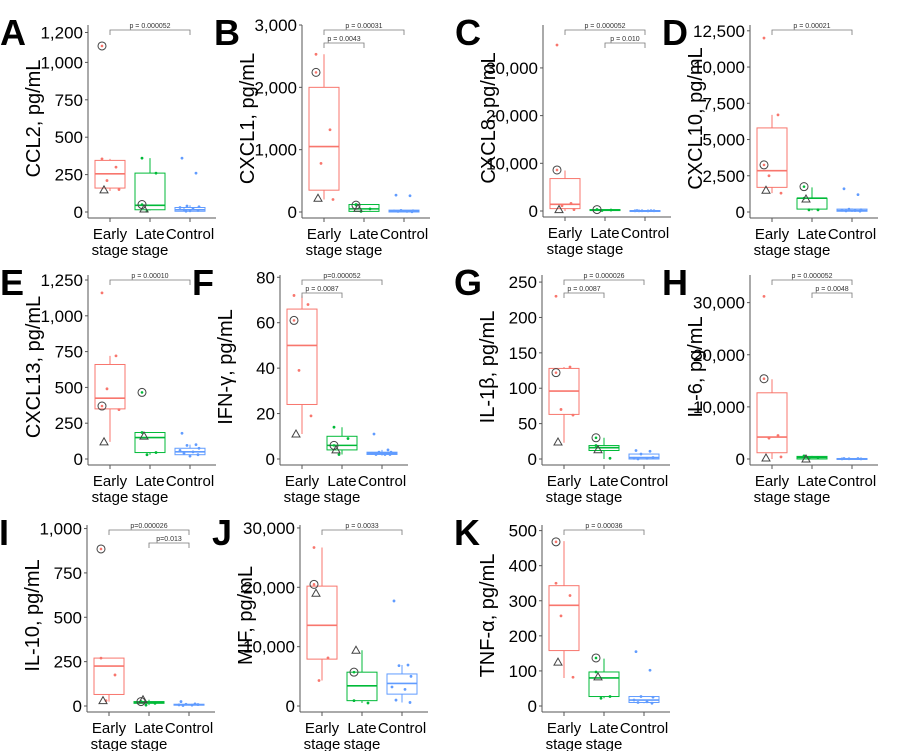 The width and height of the screenshot is (900, 756). Describe the element at coordinates (468, 282) in the screenshot. I see `panel-letter: G` at that location.